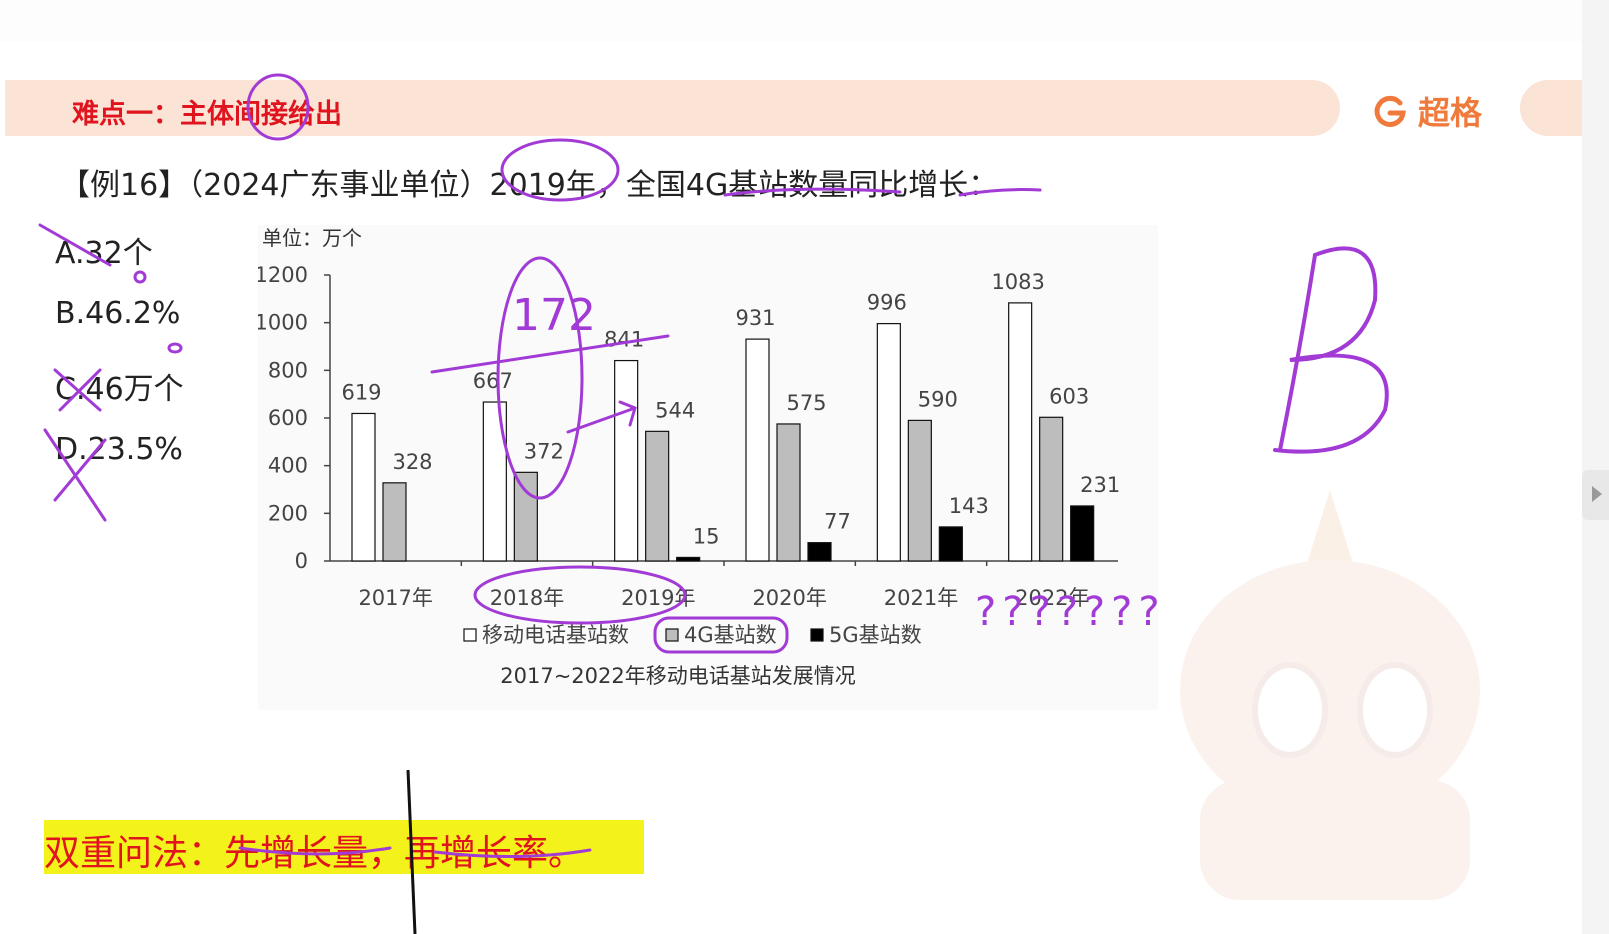 Image resolution: width=1609 pixels, height=934 pixels. I want to click on y-tick-label: 200, so click(288, 513).